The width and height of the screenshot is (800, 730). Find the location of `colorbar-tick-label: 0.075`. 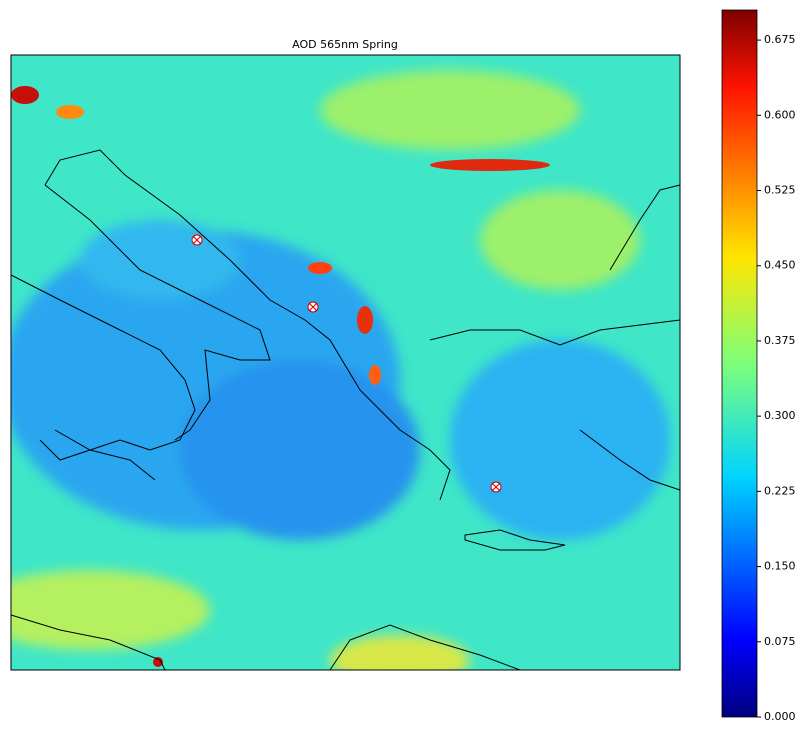

colorbar-tick-label: 0.075 is located at coordinates (780, 641).